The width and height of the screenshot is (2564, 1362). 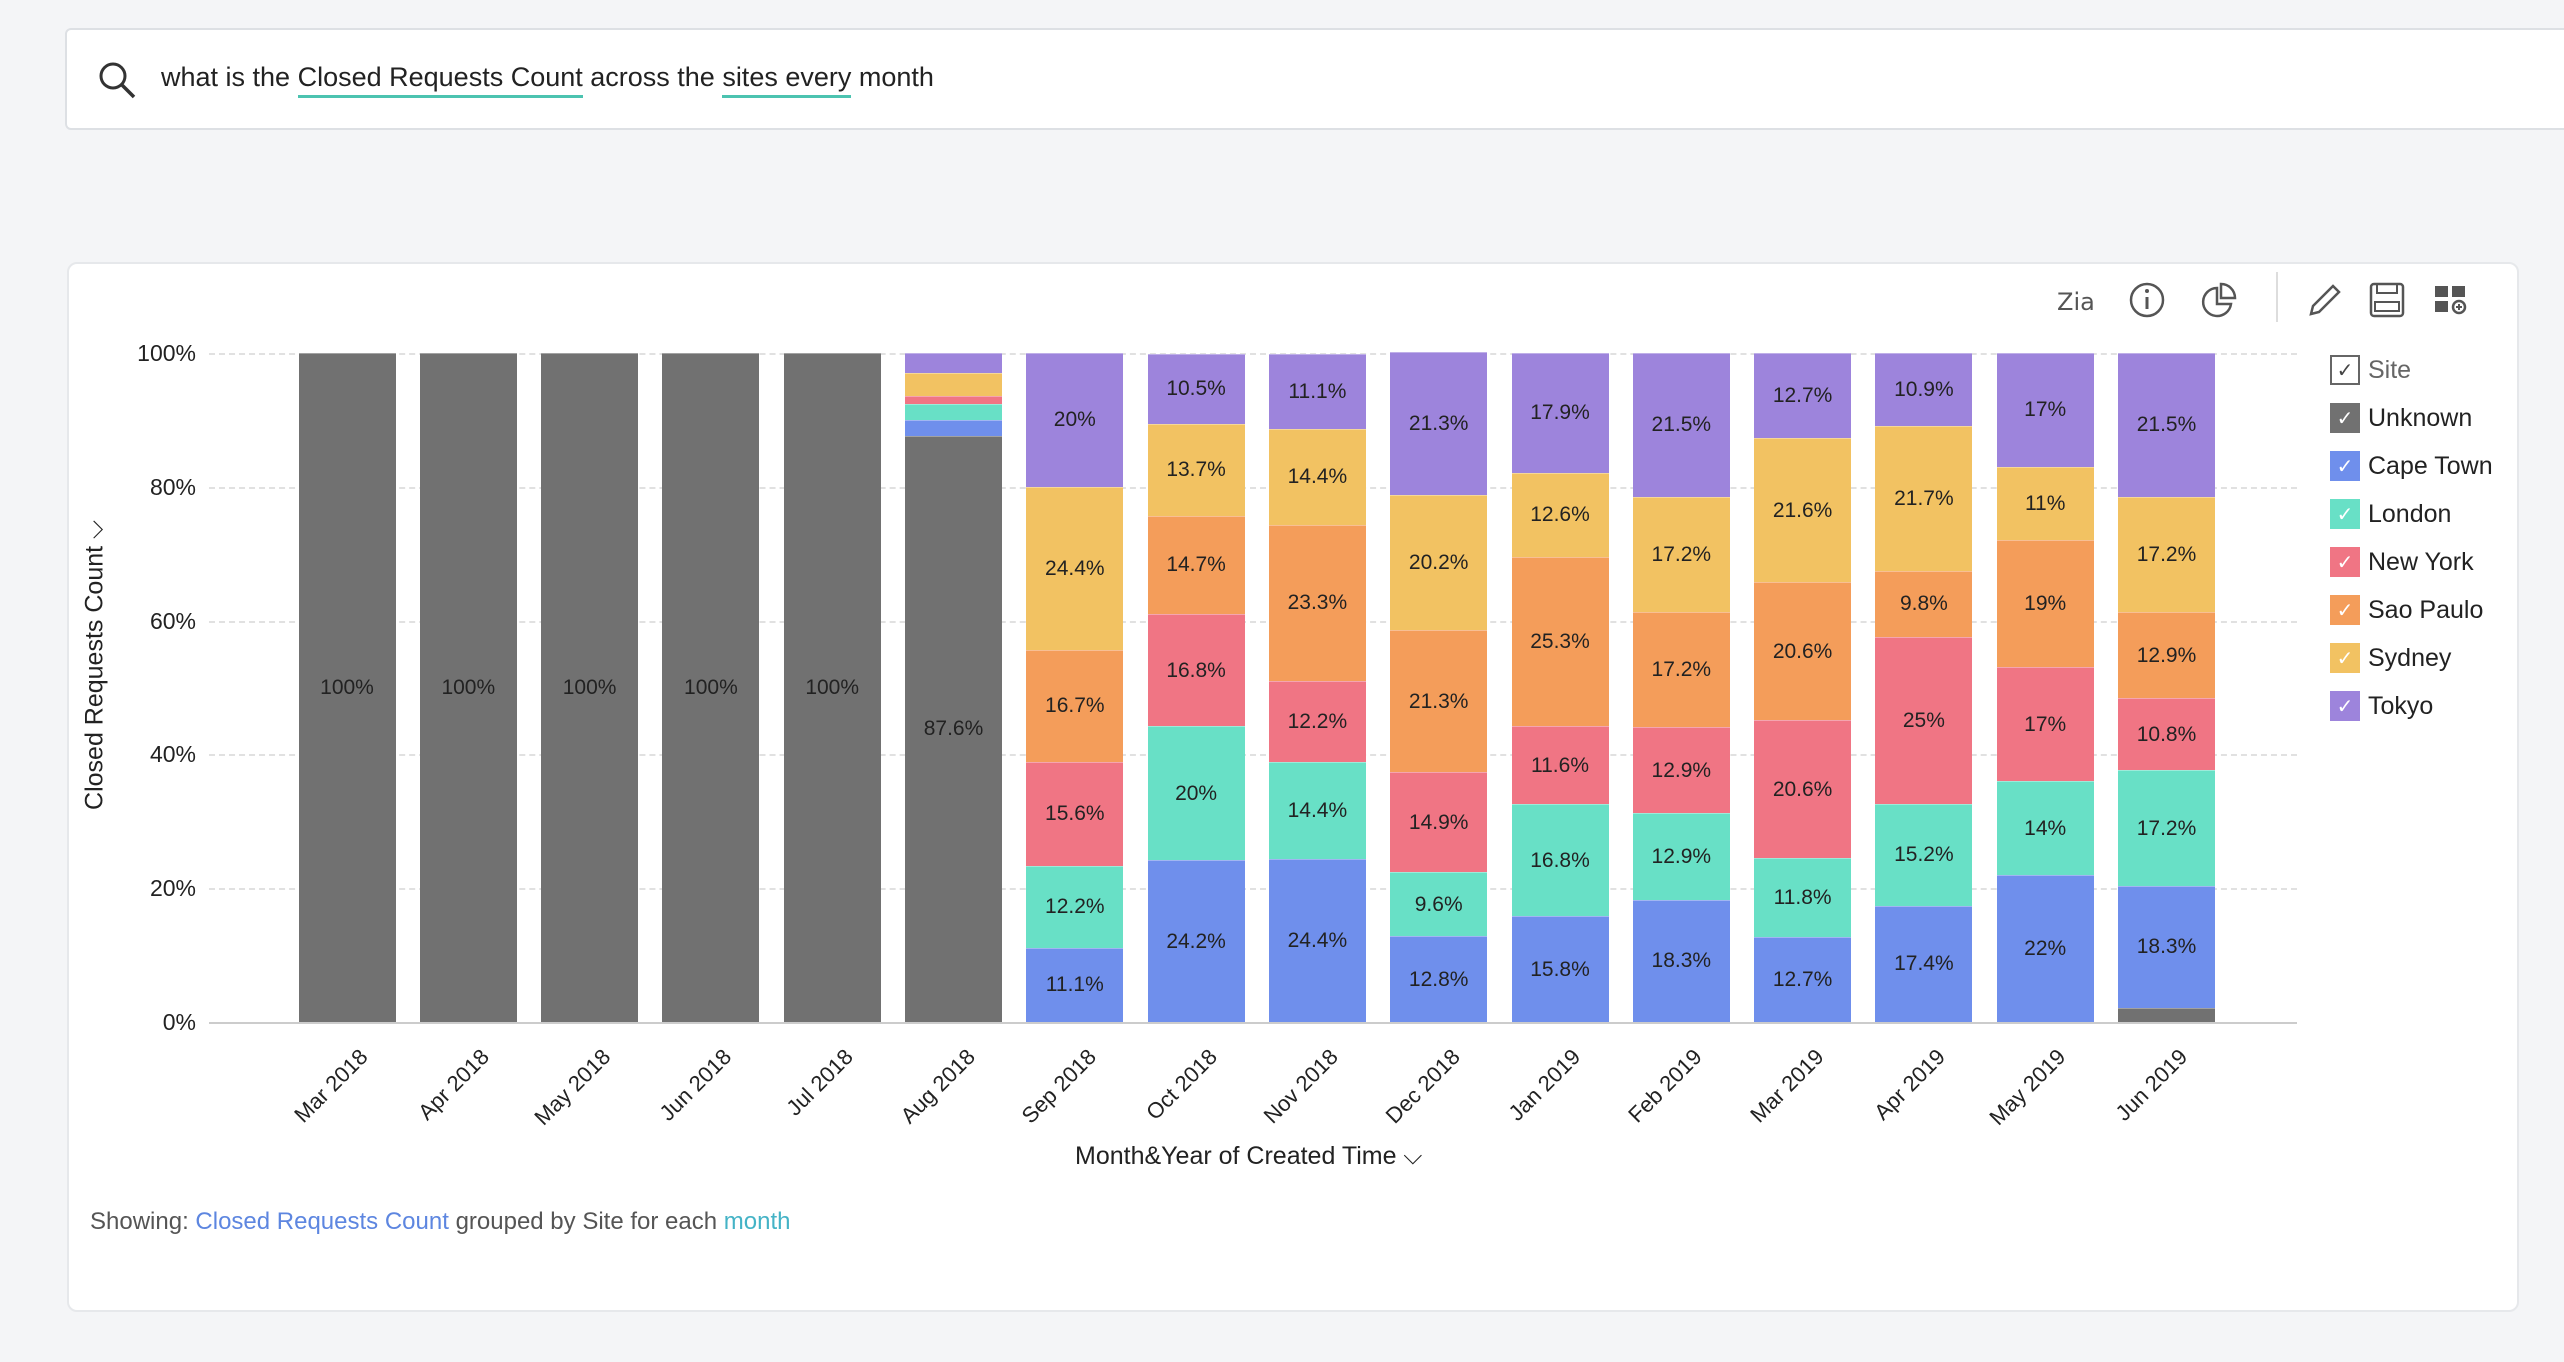 What do you see at coordinates (1924, 720) in the screenshot?
I see `bar-segment: 25%` at bounding box center [1924, 720].